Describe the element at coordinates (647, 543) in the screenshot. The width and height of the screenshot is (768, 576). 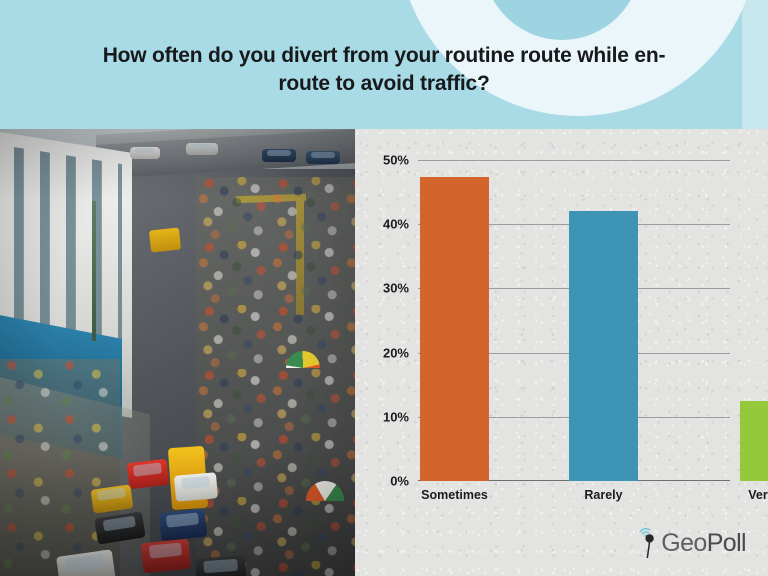
I see `geopoll-antenna-pin-icon` at that location.